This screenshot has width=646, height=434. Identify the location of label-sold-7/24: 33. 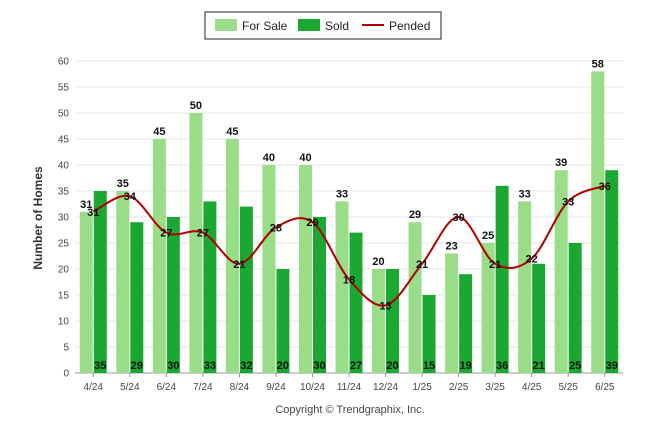
(210, 366).